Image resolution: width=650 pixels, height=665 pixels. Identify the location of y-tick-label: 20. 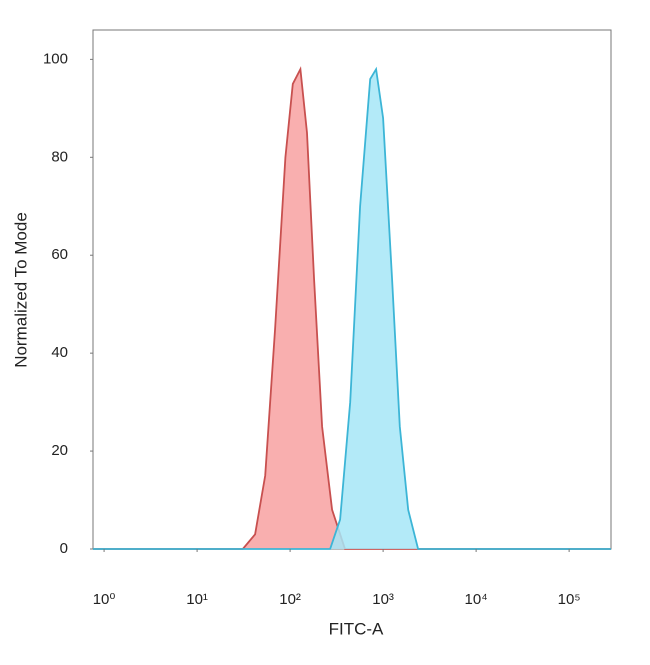
(59, 450).